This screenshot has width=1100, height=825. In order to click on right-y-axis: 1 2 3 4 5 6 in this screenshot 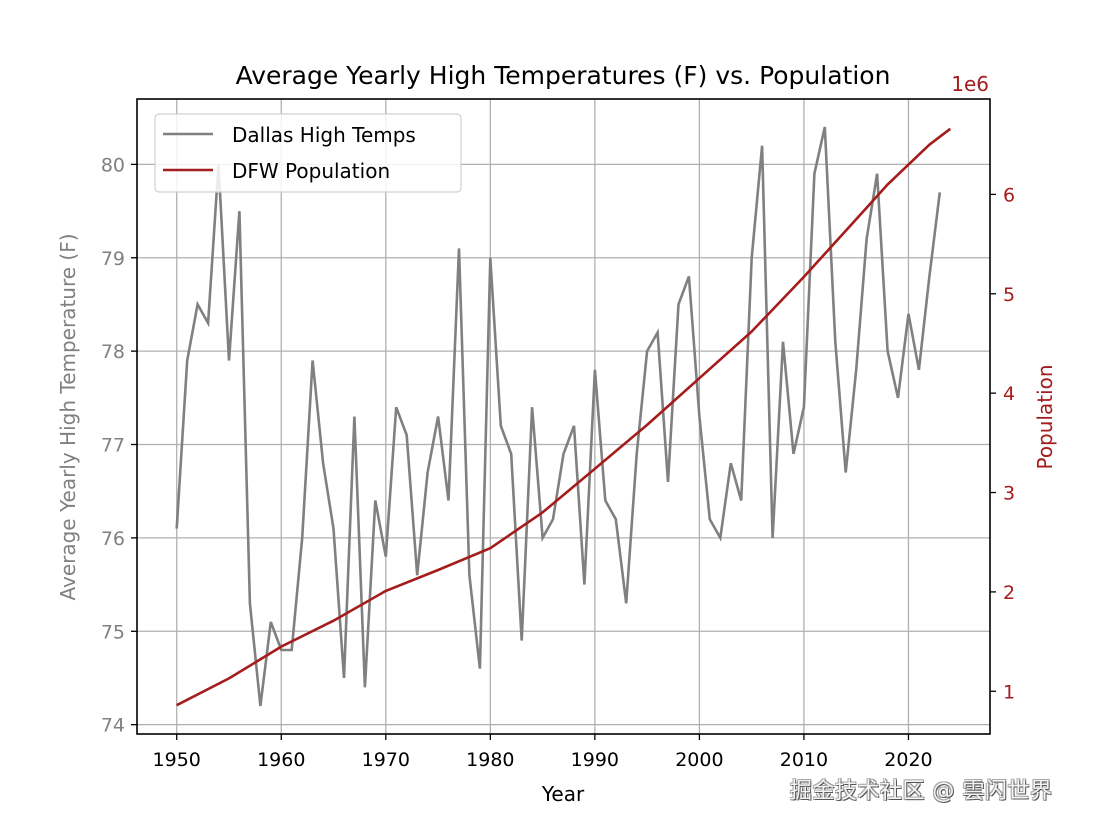, I will do `click(1002, 443)`.